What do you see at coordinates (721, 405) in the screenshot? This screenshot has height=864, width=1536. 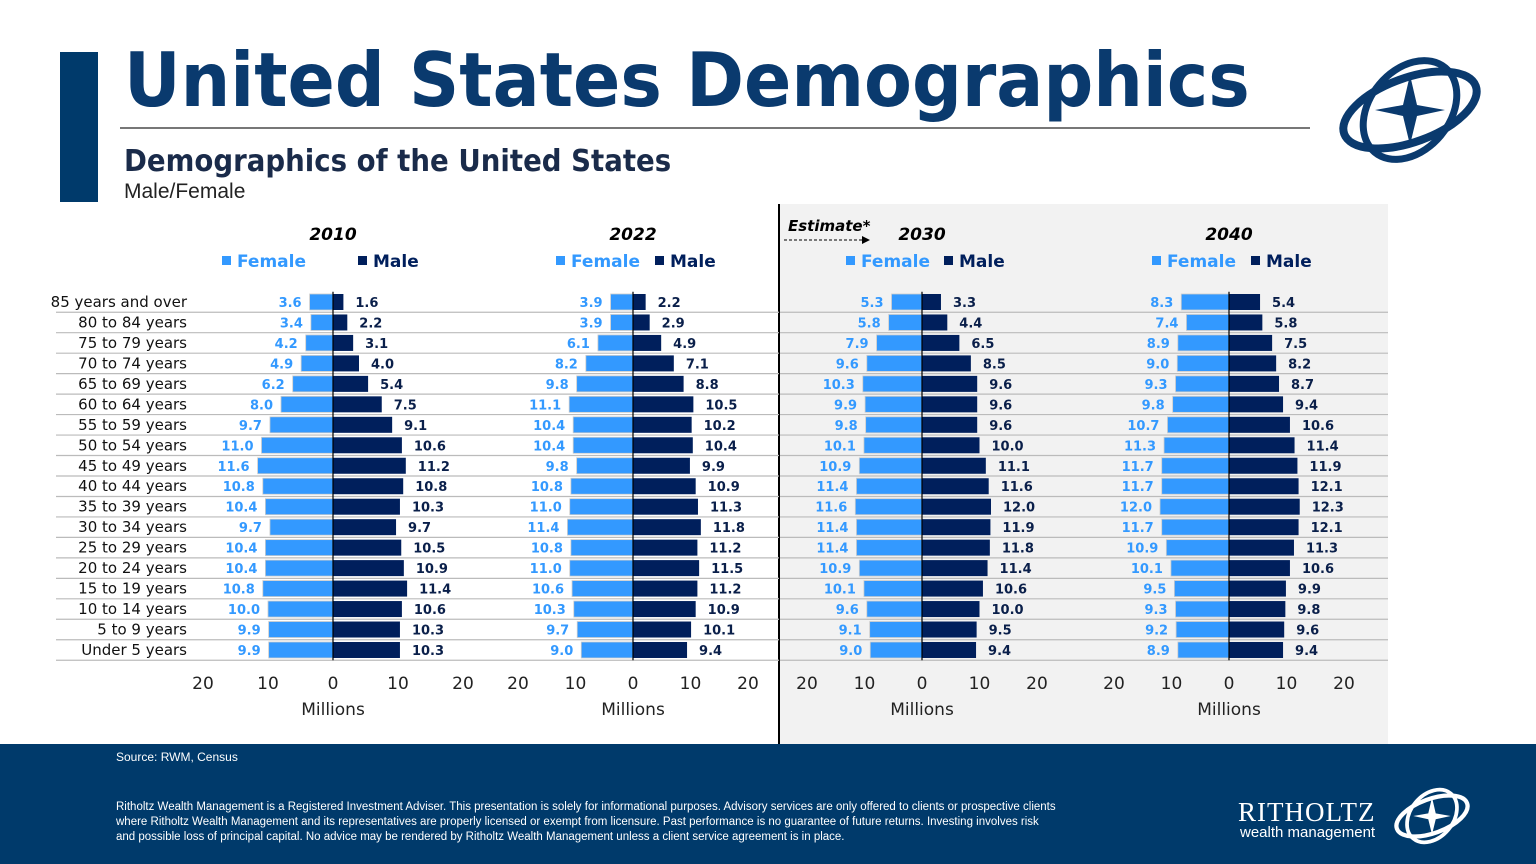 I see `data-label-male: 10.5` at bounding box center [721, 405].